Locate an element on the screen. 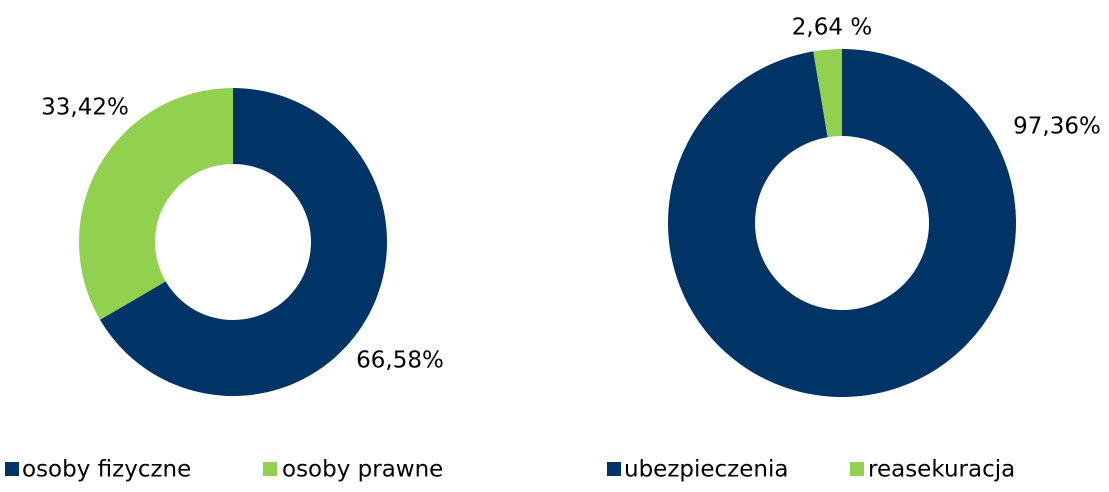 The height and width of the screenshot is (492, 1109). data-label: 33,42% is located at coordinates (85, 108).